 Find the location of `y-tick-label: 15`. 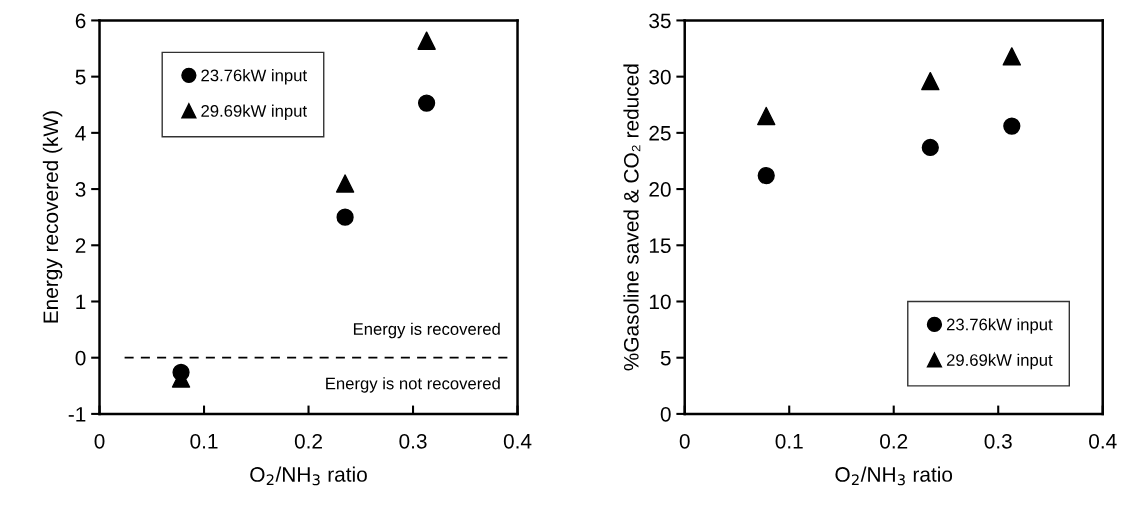

y-tick-label: 15 is located at coordinates (660, 246).